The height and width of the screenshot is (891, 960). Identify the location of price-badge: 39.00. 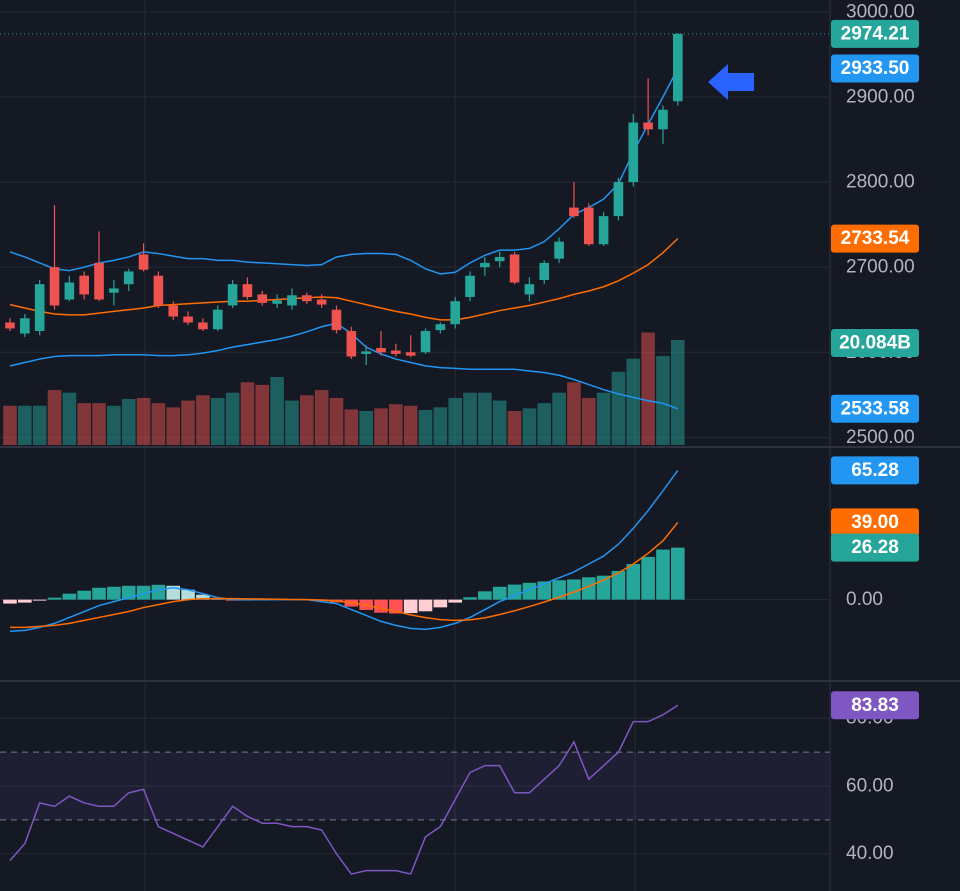
(875, 522).